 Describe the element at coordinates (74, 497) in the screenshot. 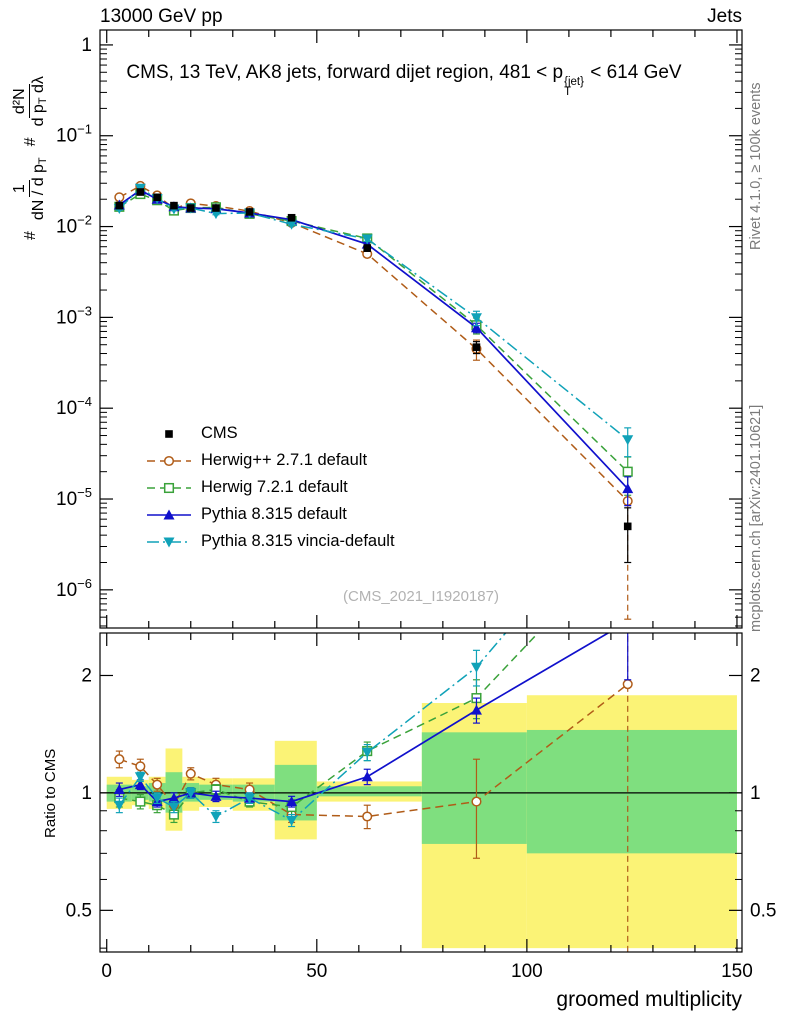

I see `y-tick-label: 10⁻⁵` at that location.